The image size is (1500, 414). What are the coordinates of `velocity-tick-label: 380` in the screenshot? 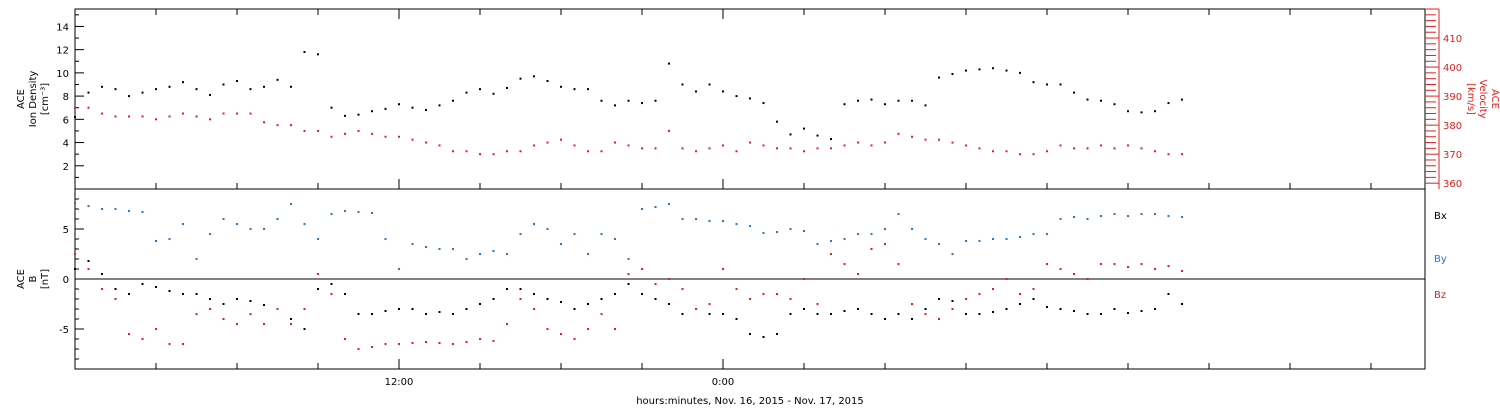 It's located at (1452, 126).